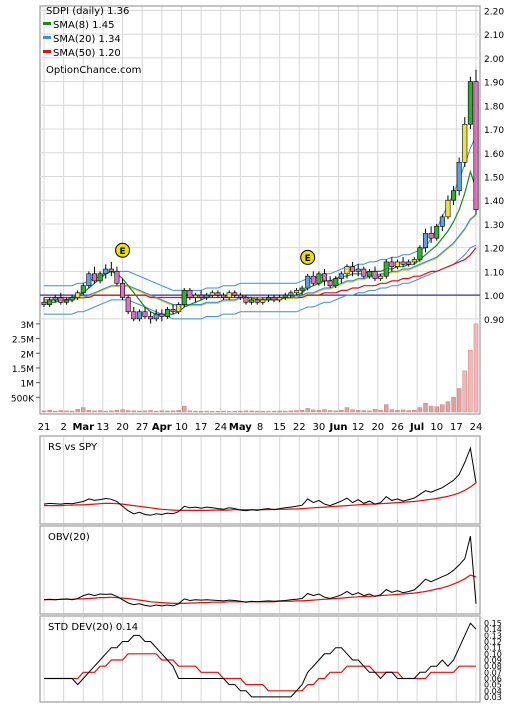 The image size is (526, 710). What do you see at coordinates (493, 629) in the screenshot?
I see `stddev-tick-label: 0.14` at bounding box center [493, 629].